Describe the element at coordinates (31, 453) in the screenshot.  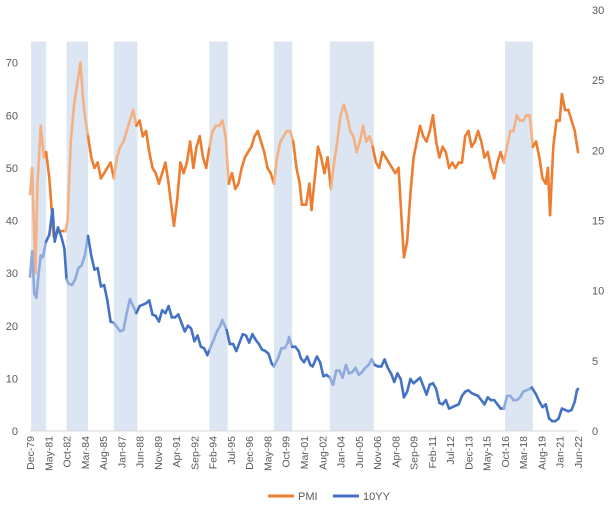
I see `x-tick-label: Dec-79` at that location.